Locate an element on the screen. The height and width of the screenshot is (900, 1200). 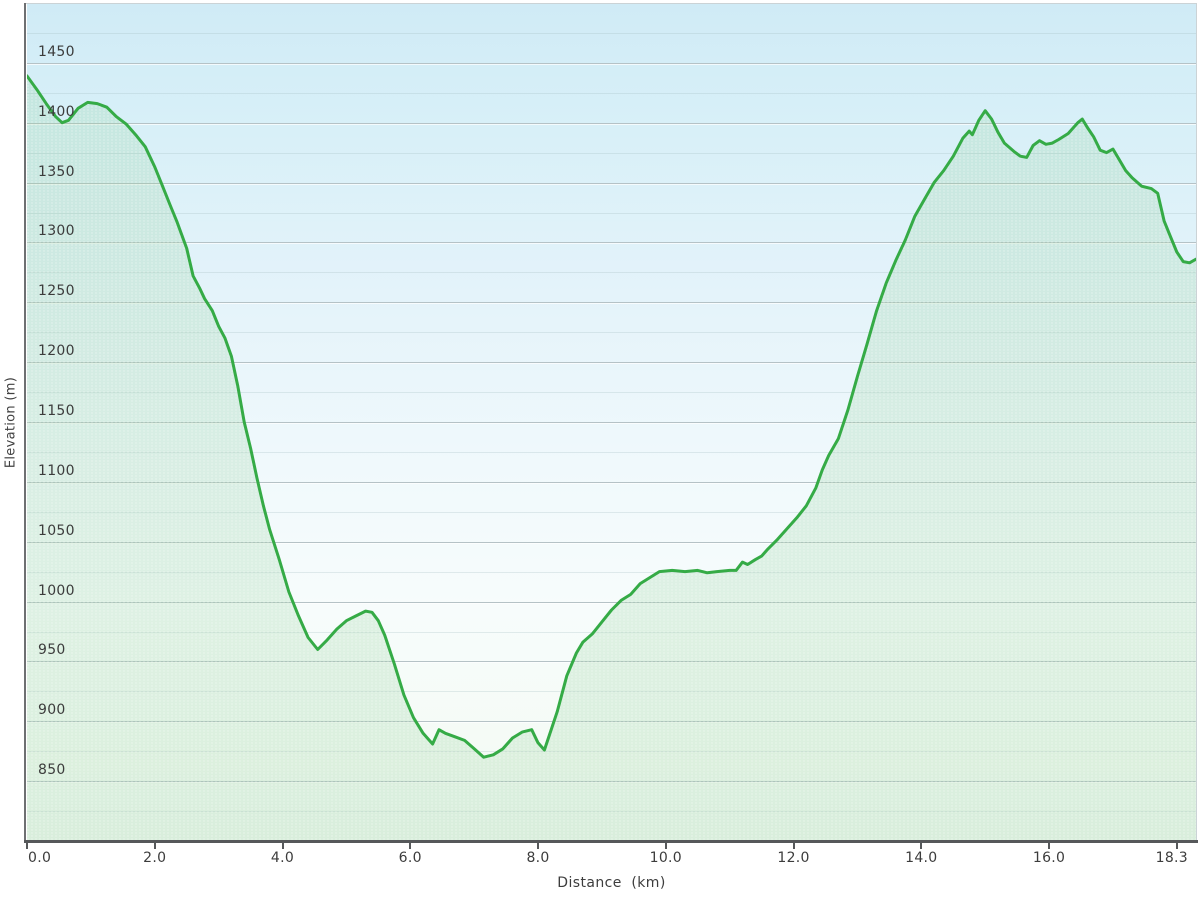
y-tick-label: 1150 is located at coordinates (56, 411).